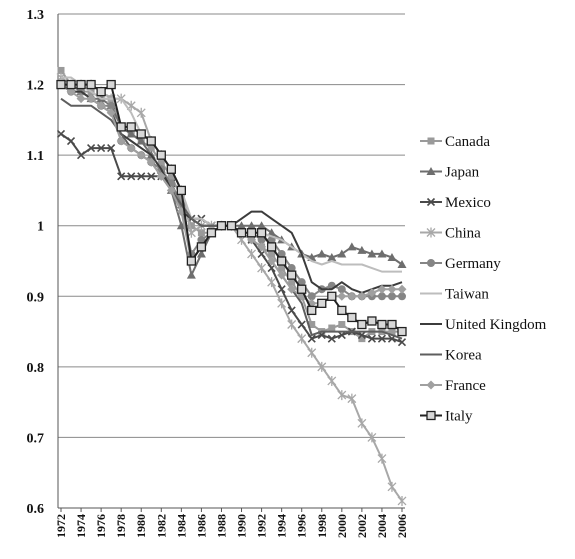 The width and height of the screenshot is (575, 559). I want to click on x-tick-label: 1988, so click(221, 526).